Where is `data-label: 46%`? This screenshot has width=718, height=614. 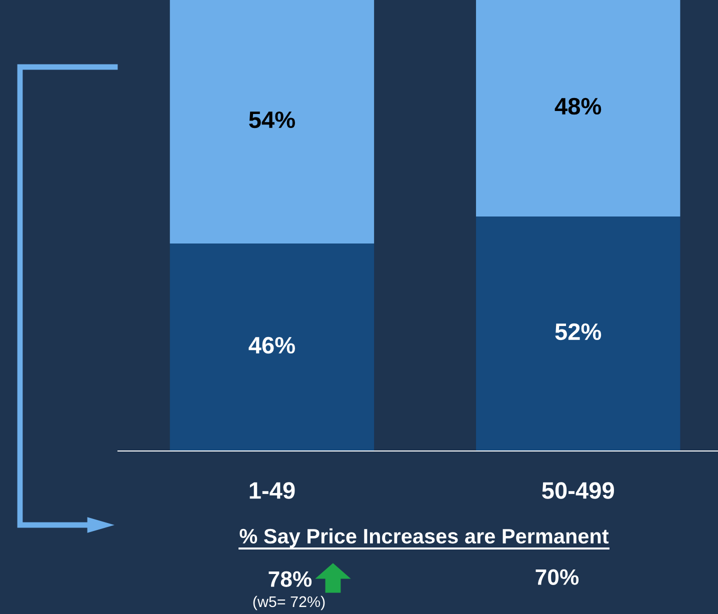
data-label: 46% is located at coordinates (271, 345).